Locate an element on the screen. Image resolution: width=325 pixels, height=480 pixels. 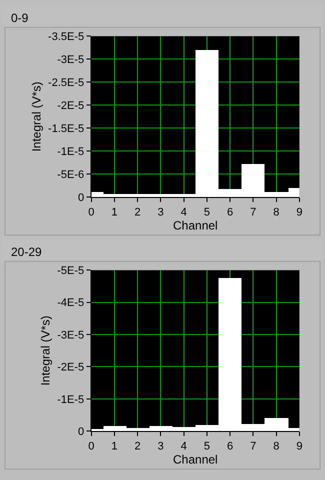
chart-title: 20-29 is located at coordinates (26, 252).